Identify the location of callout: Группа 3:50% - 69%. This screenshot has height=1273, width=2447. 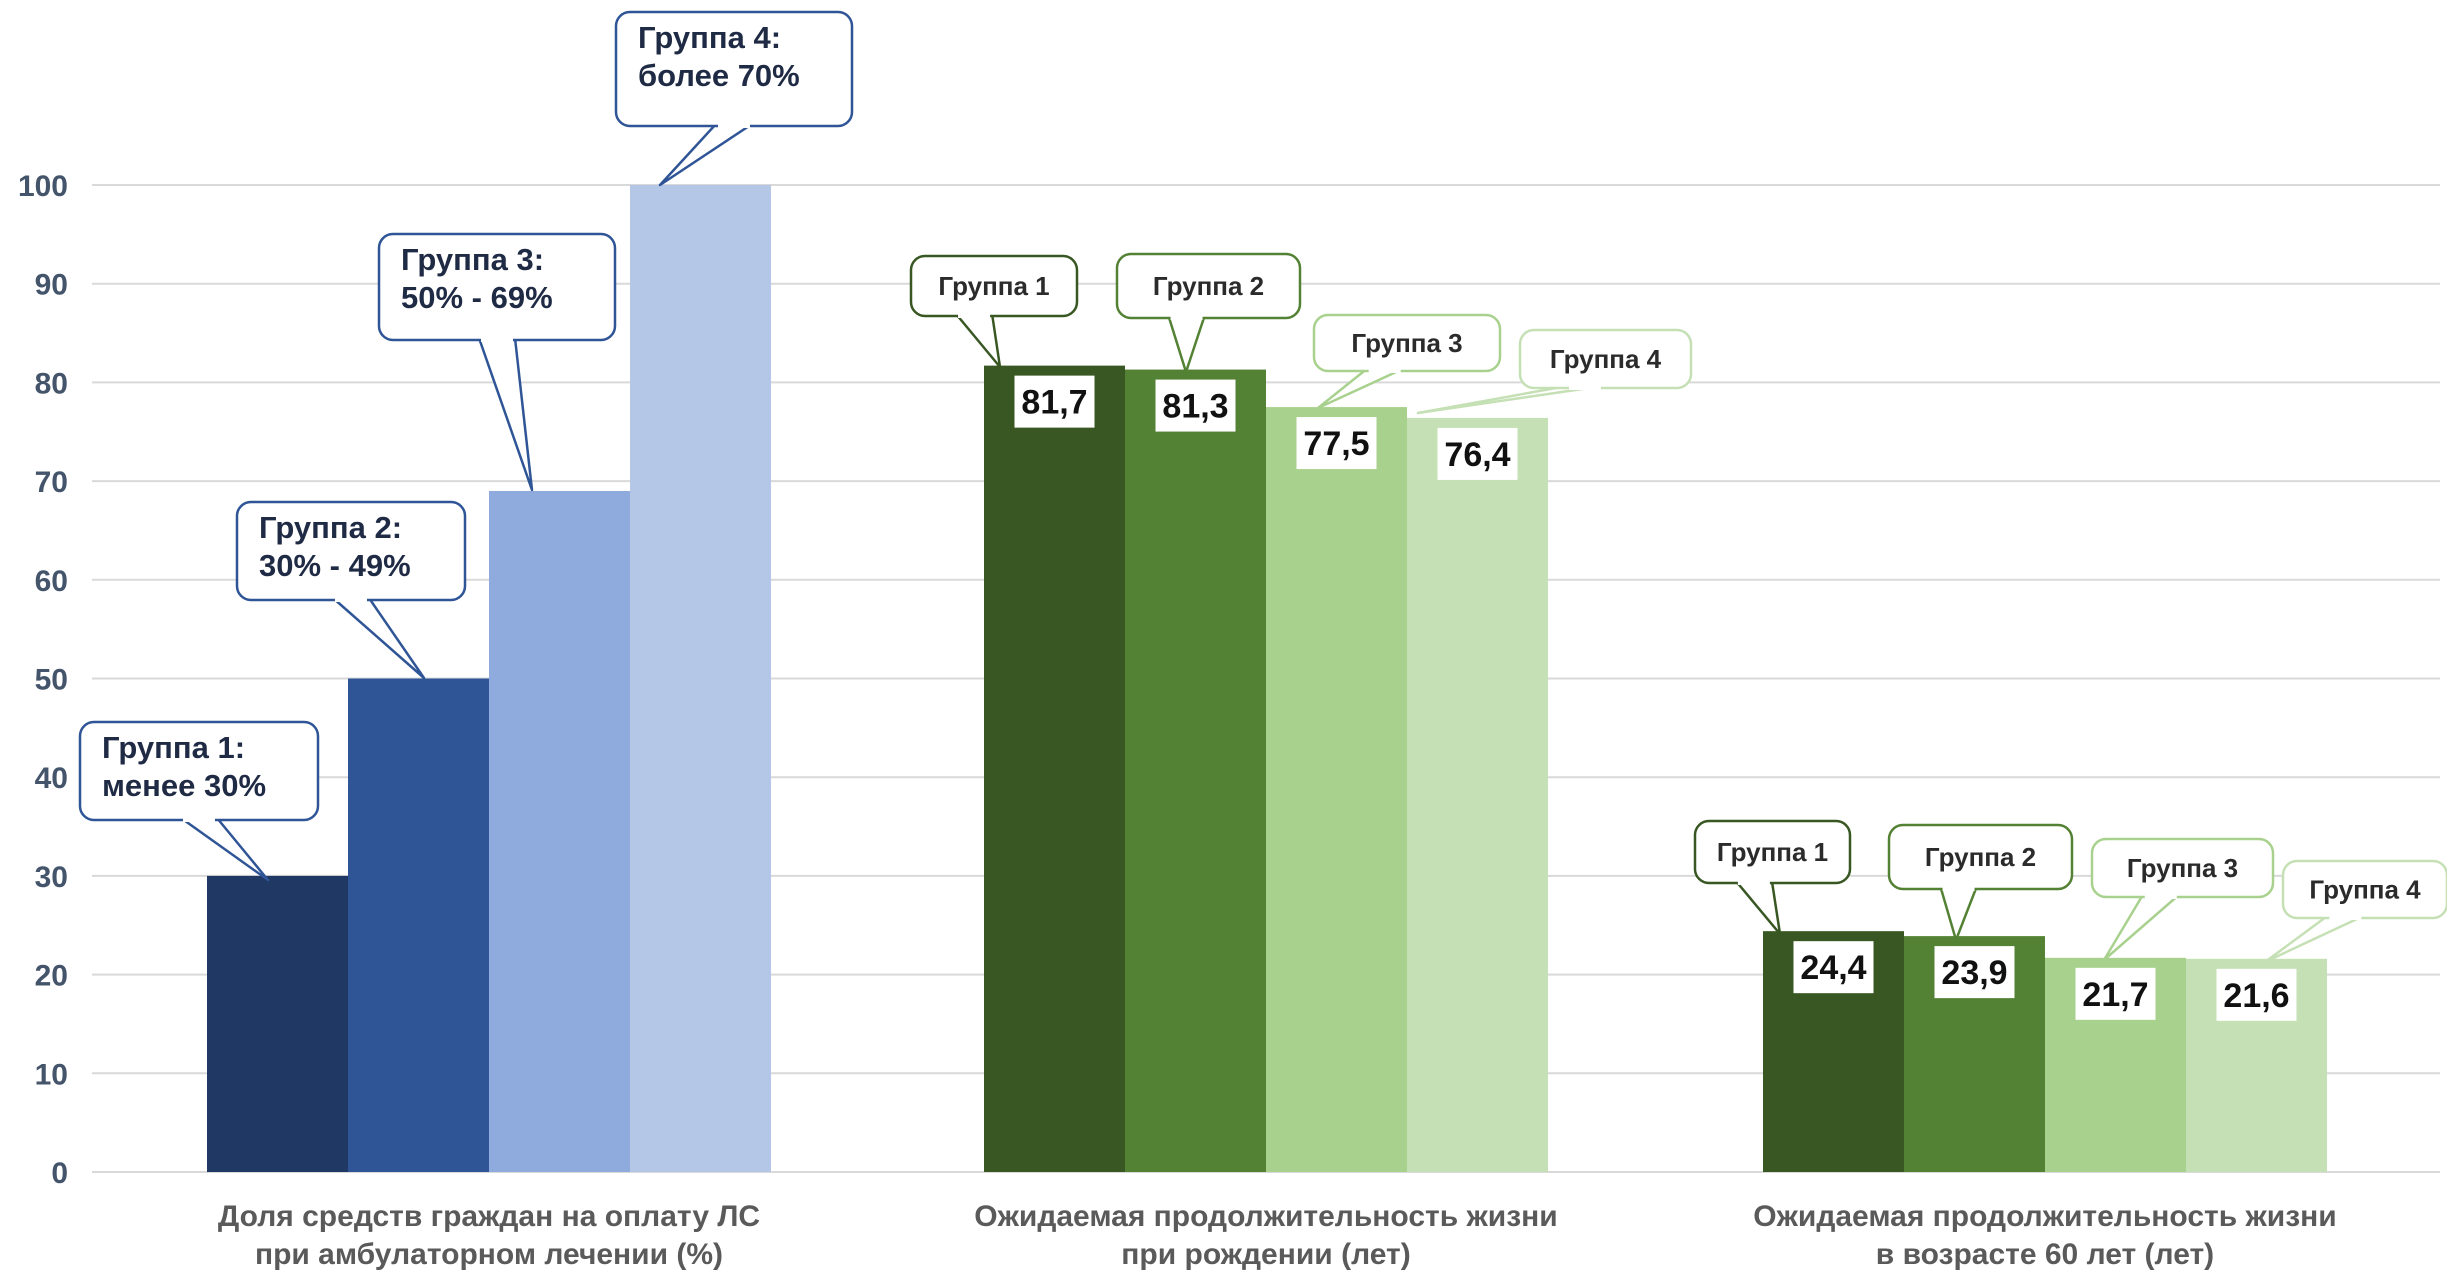
(497, 362).